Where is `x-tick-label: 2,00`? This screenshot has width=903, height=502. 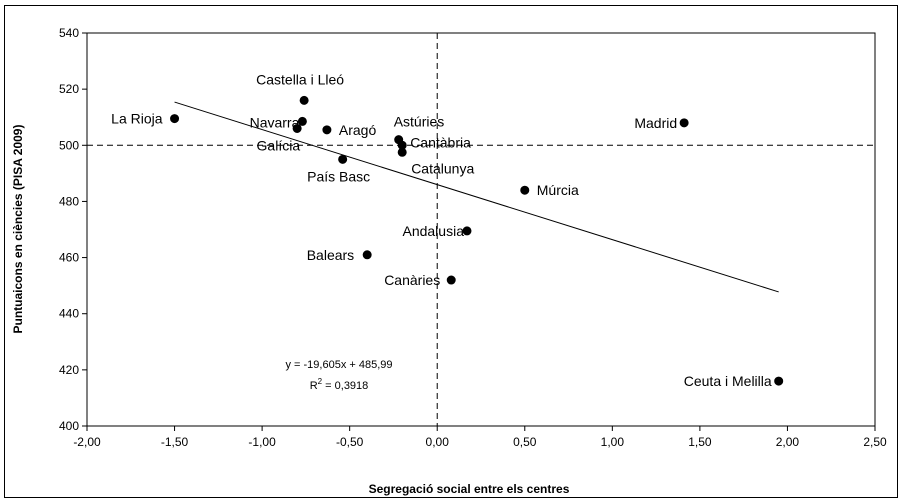
x-tick-label: 2,00 is located at coordinates (788, 442).